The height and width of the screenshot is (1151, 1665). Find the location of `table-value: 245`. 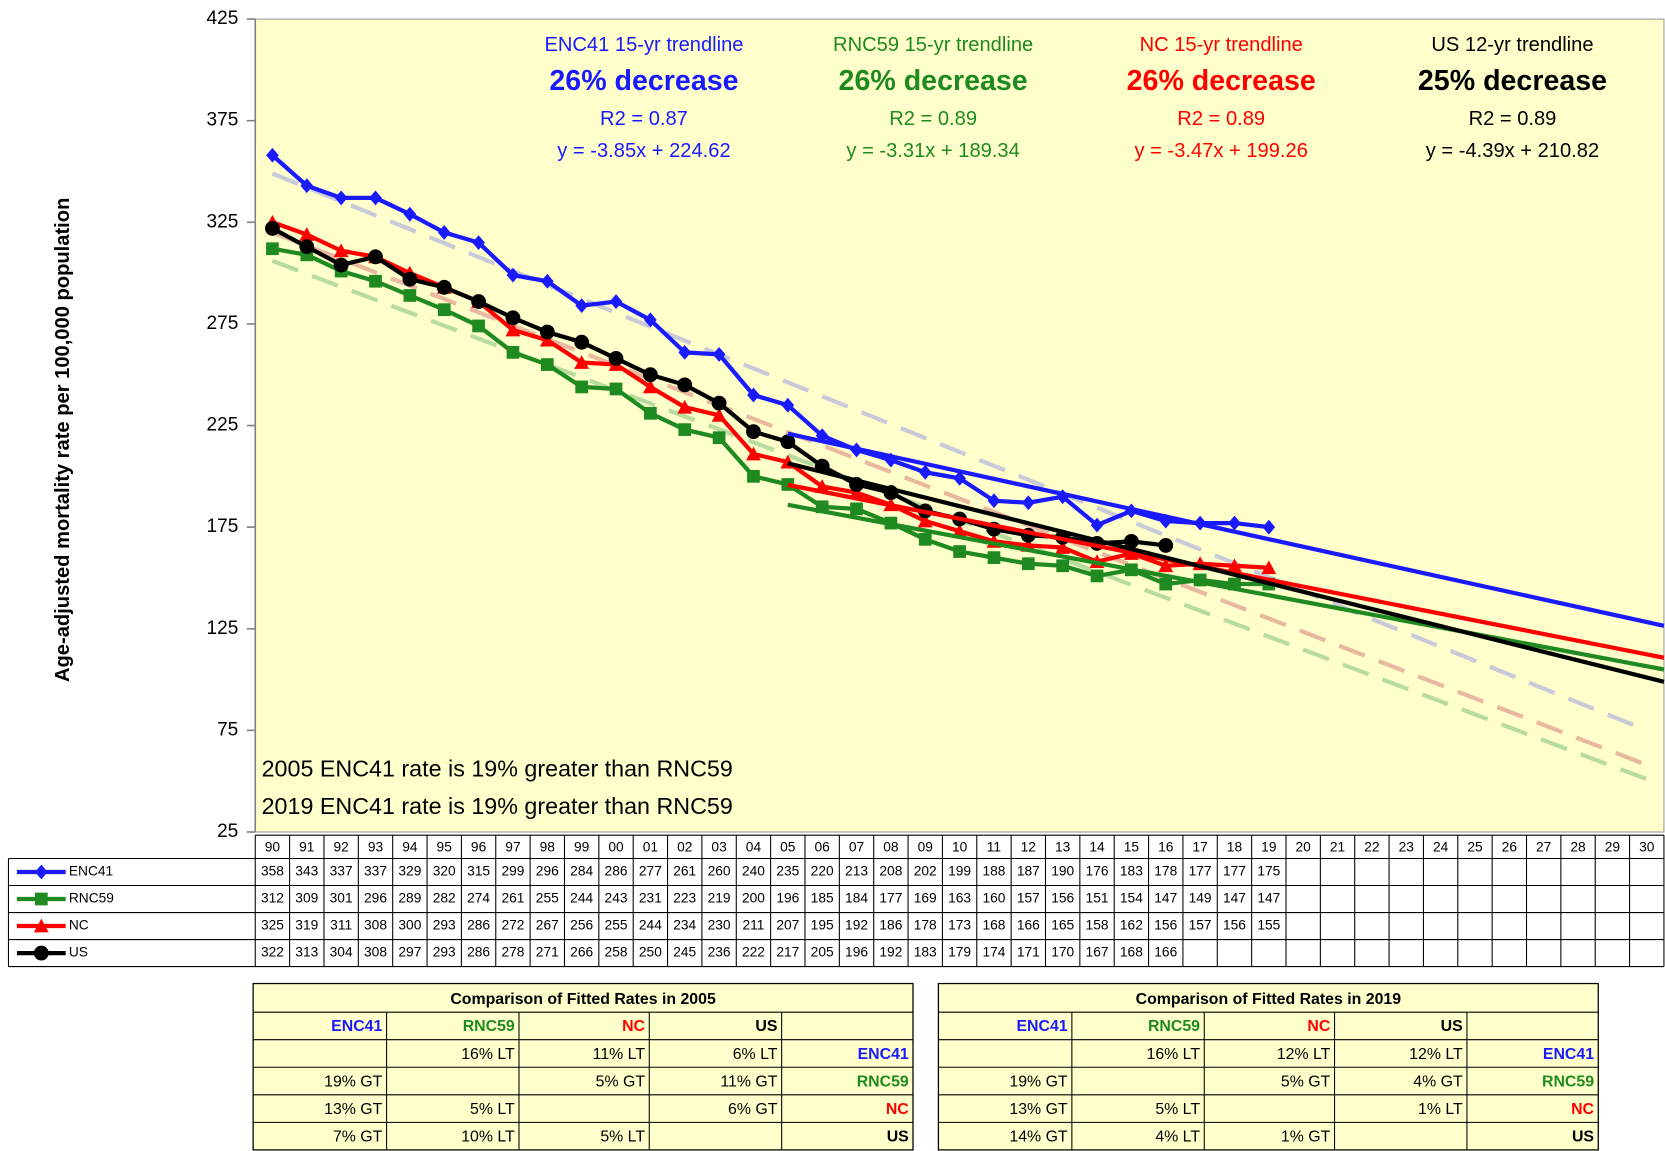

table-value: 245 is located at coordinates (684, 952).